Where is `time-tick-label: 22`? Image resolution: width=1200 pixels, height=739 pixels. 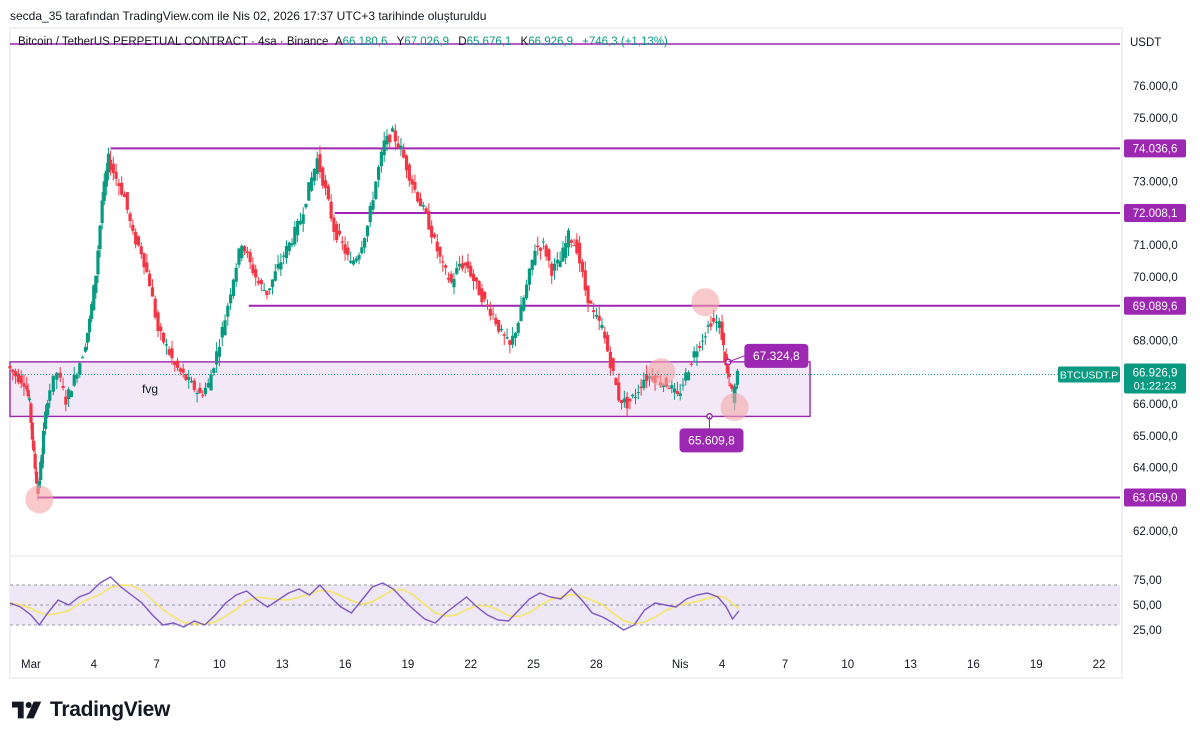 time-tick-label: 22 is located at coordinates (1099, 665).